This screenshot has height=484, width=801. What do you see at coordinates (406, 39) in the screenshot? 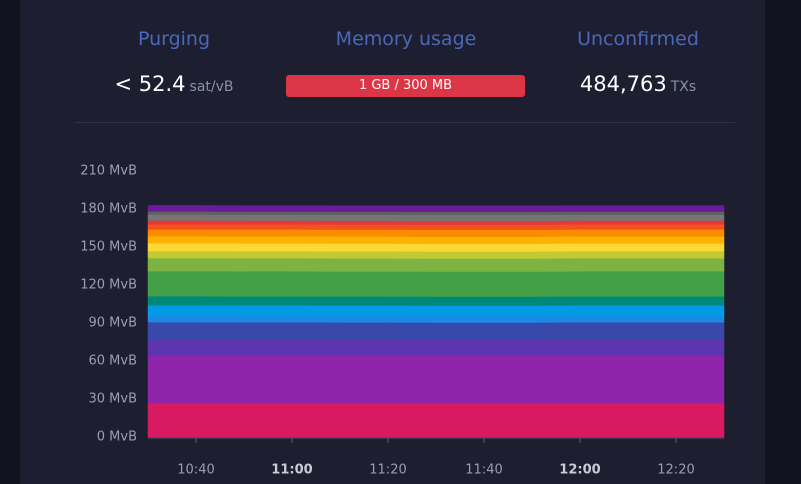
I see `stat-label: Memory usage` at bounding box center [406, 39].